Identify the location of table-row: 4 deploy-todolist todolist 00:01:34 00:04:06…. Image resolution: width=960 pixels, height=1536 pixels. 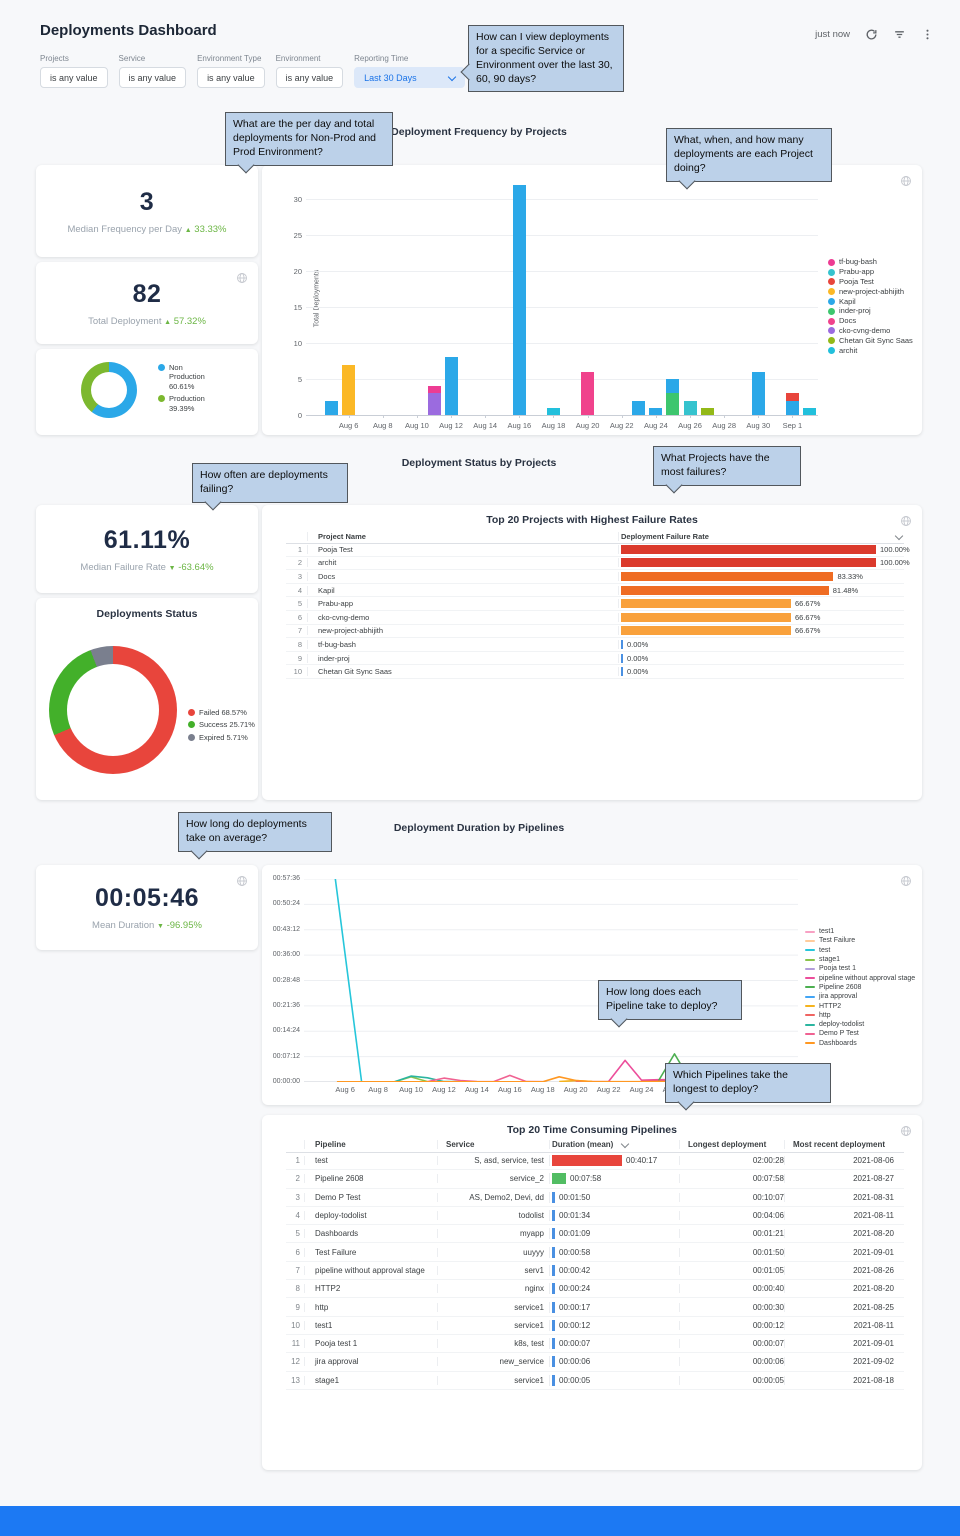
(595, 1216).